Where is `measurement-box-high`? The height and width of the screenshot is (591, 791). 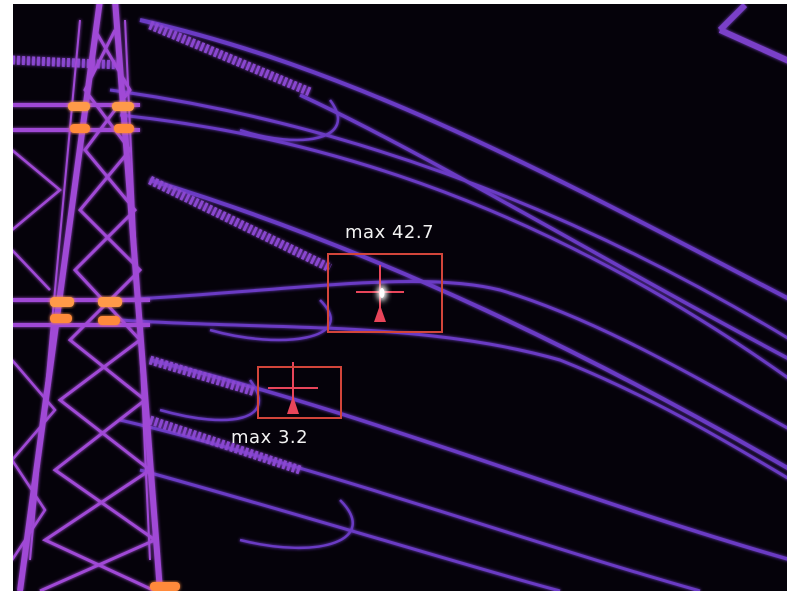
measurement-box-high is located at coordinates (385, 293).